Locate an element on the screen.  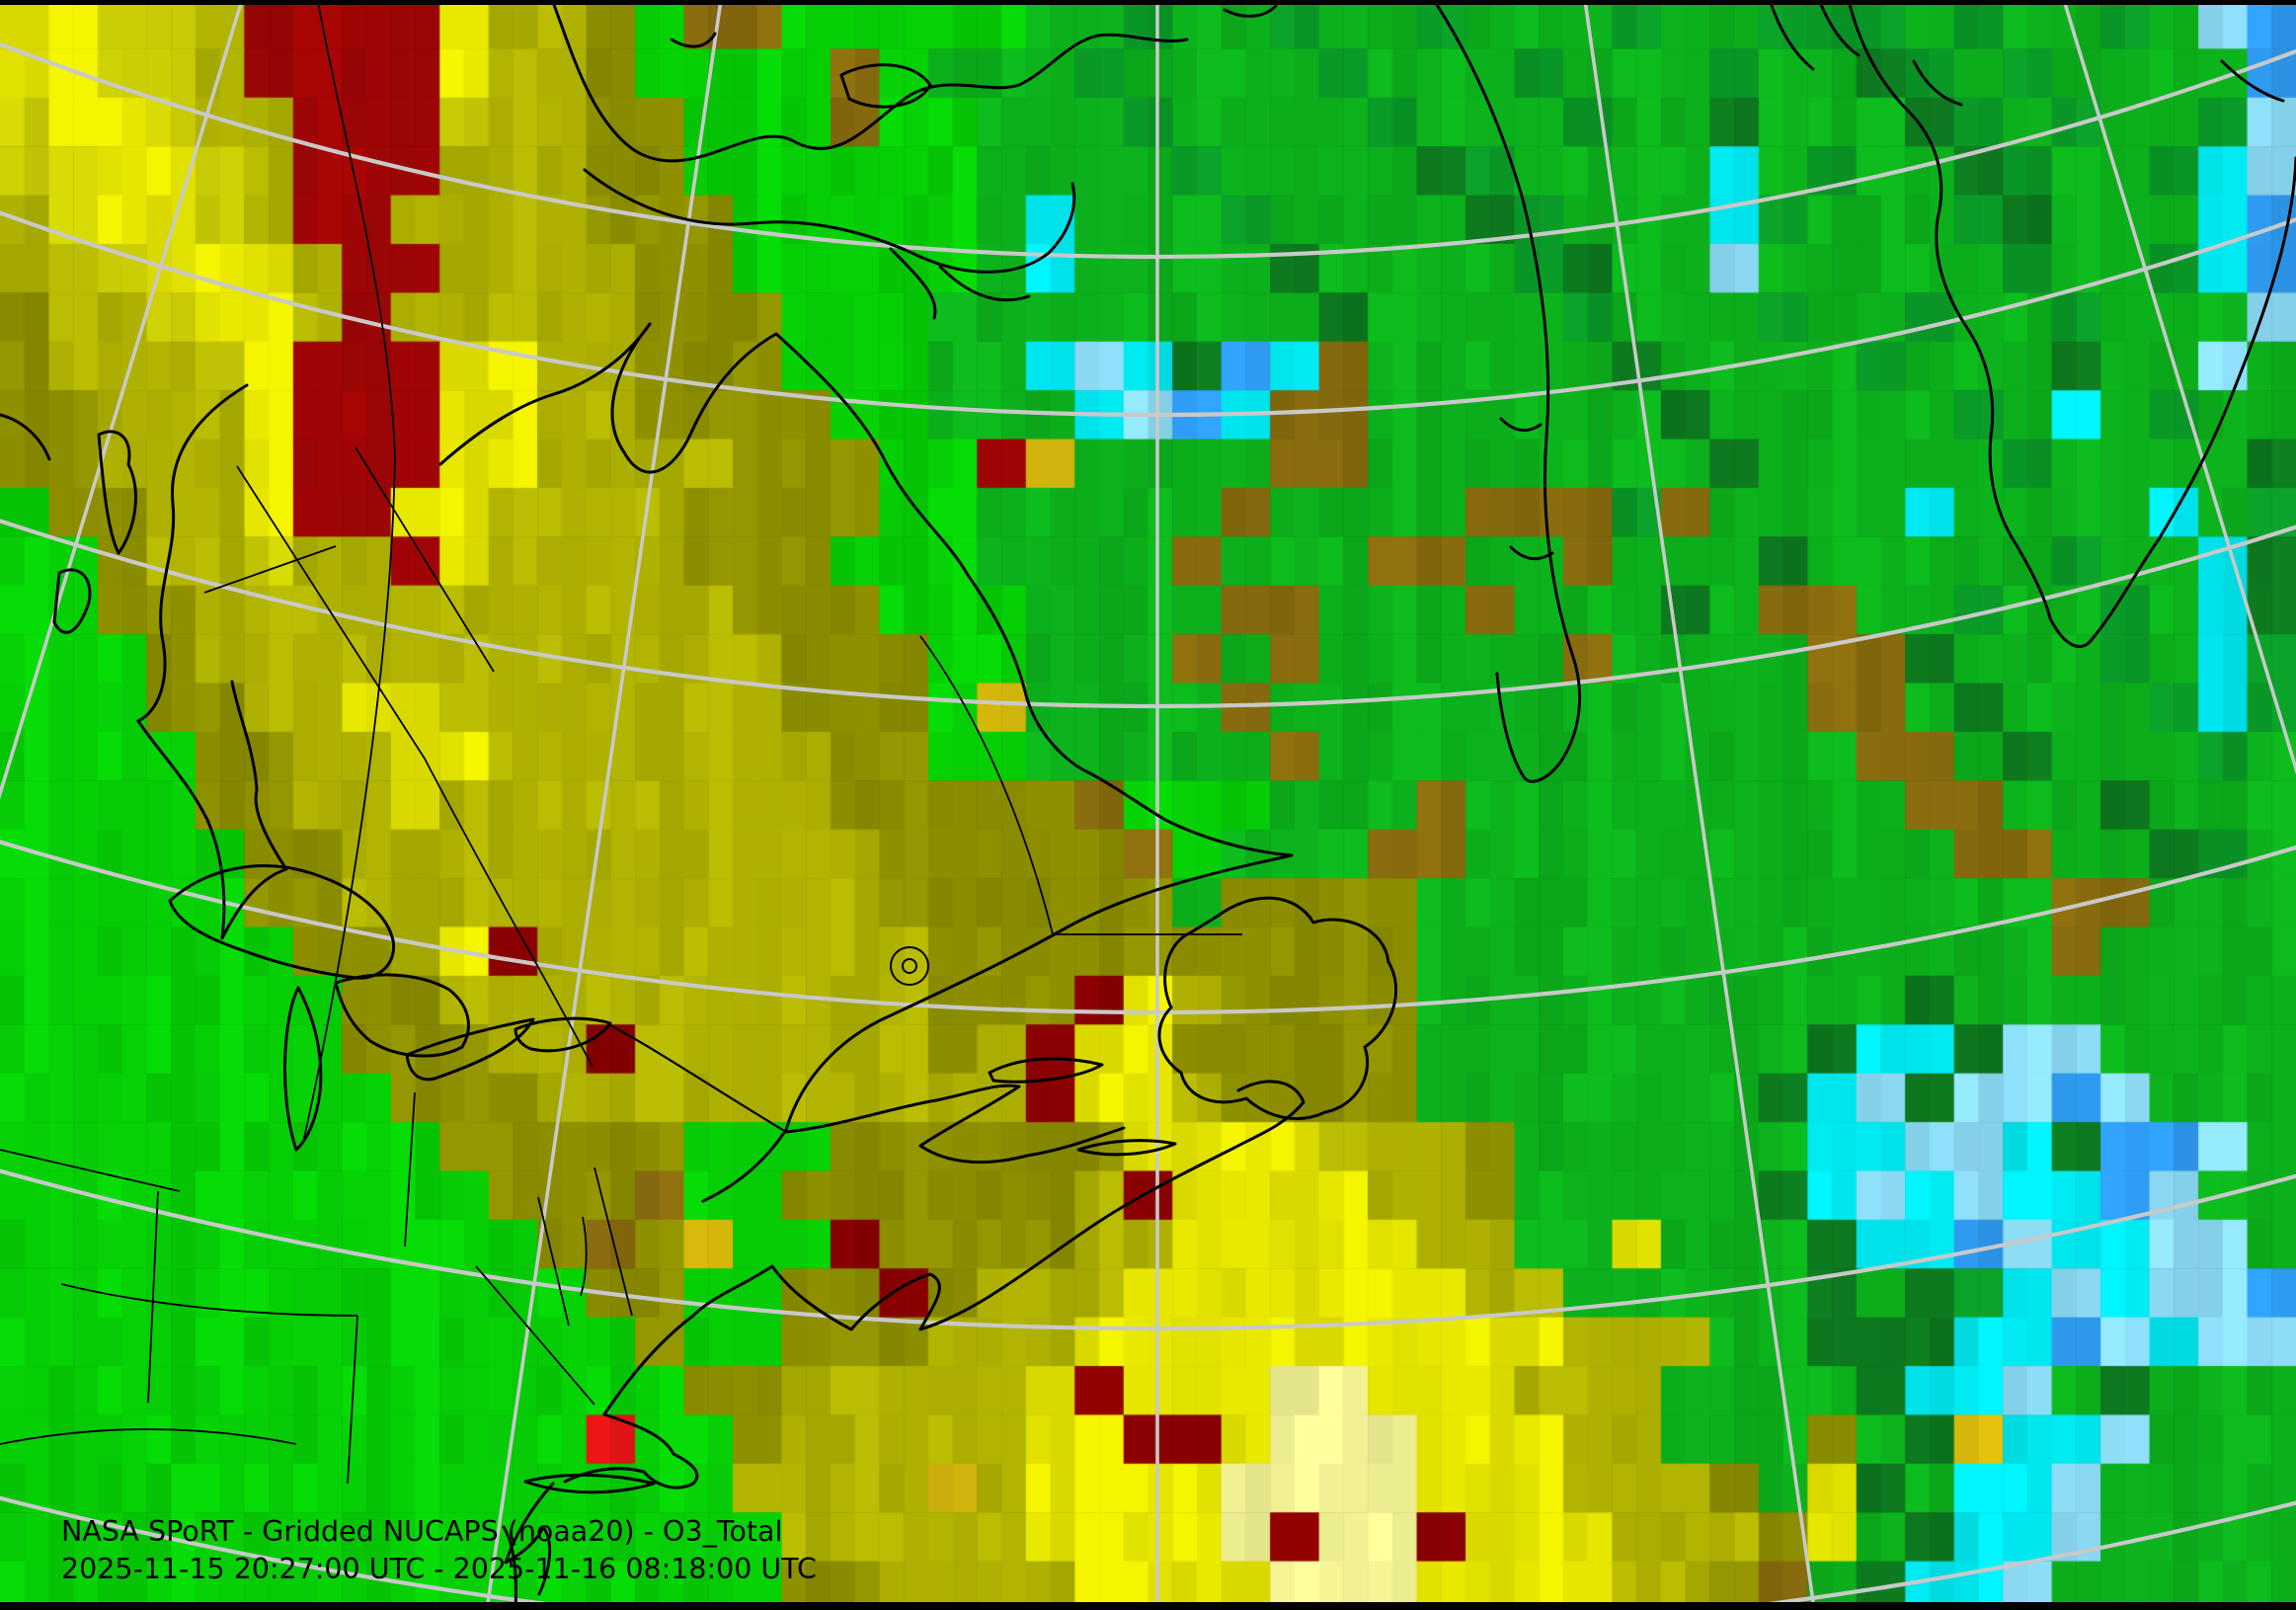
nova-scotia-fundy-maine-coast is located at coordinates (935, 1284).